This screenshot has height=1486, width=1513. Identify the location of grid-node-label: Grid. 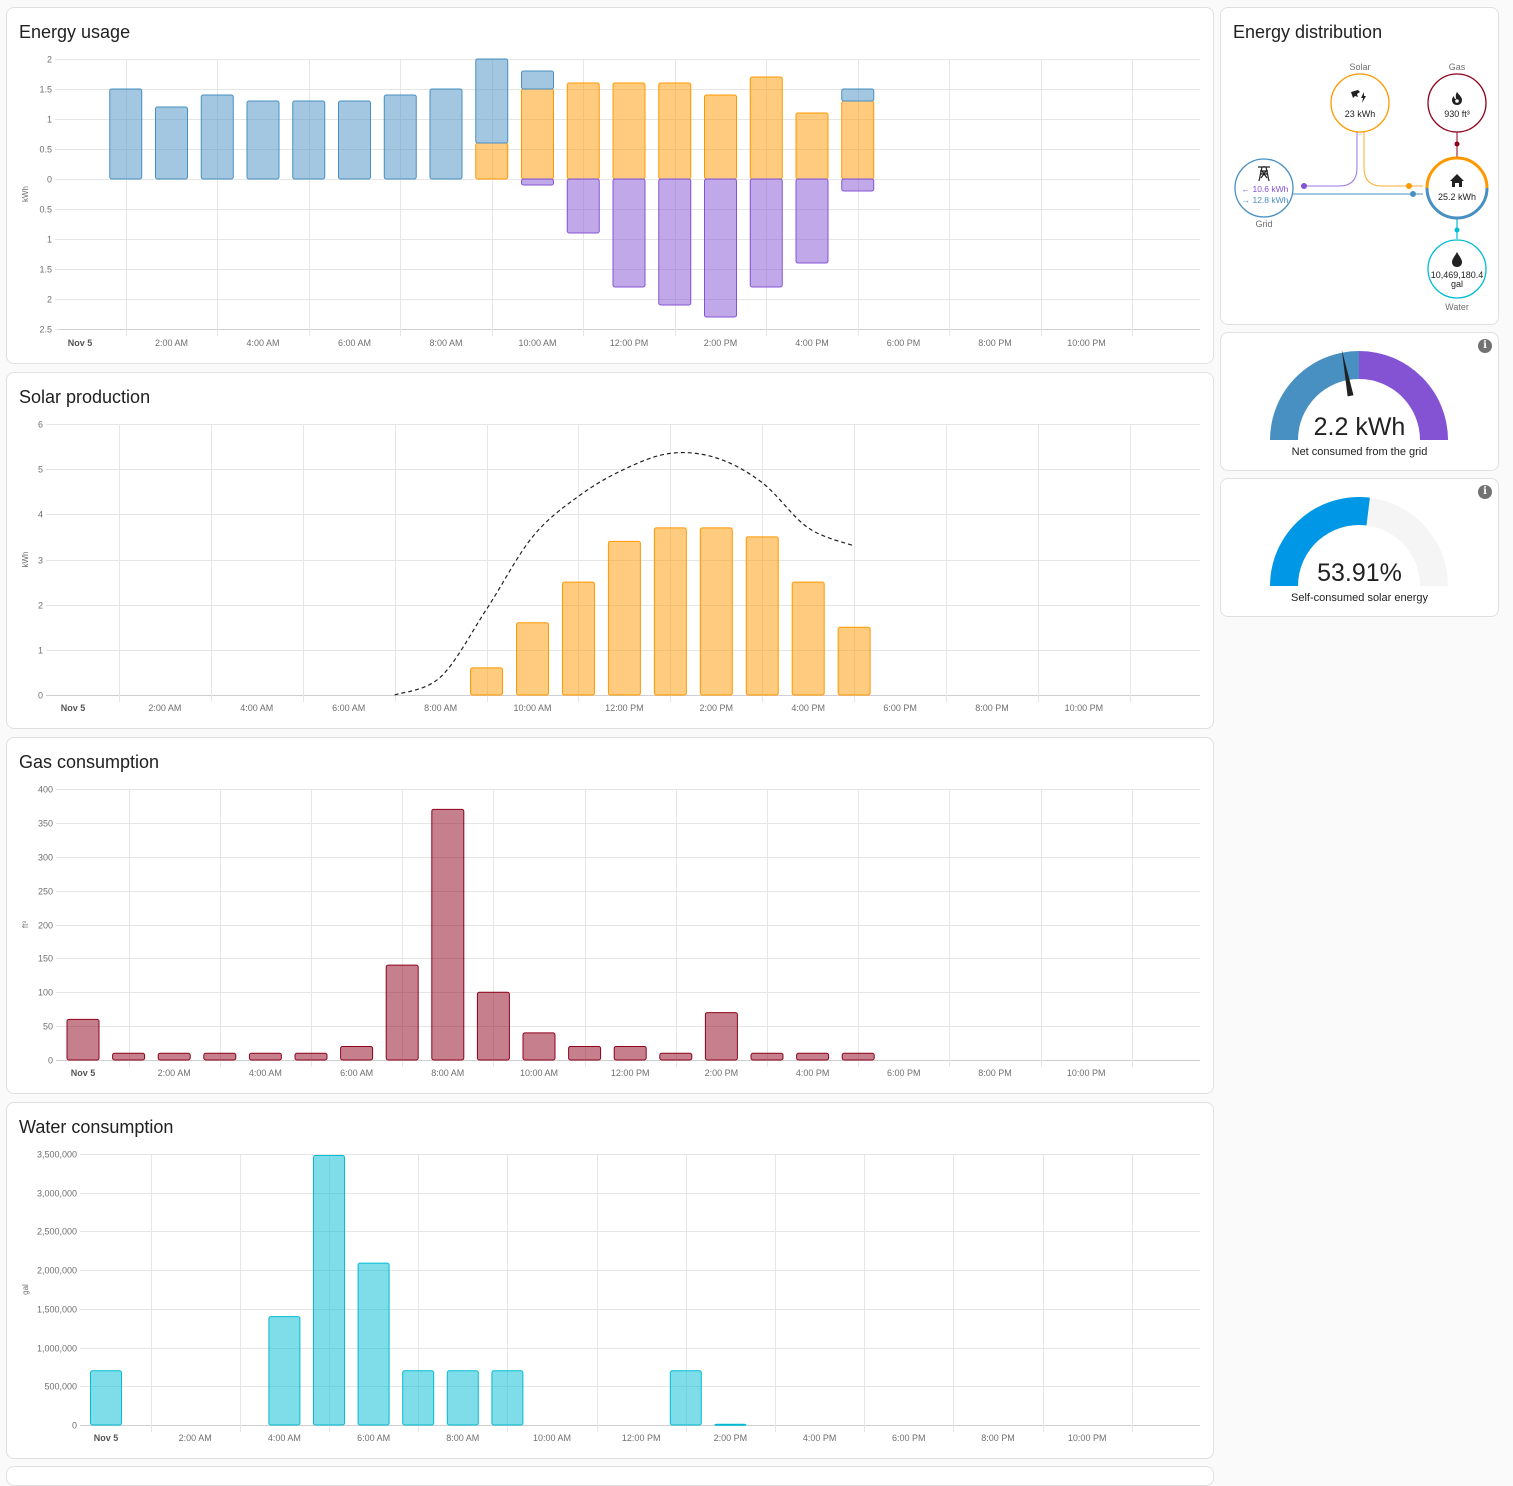
(1263, 224).